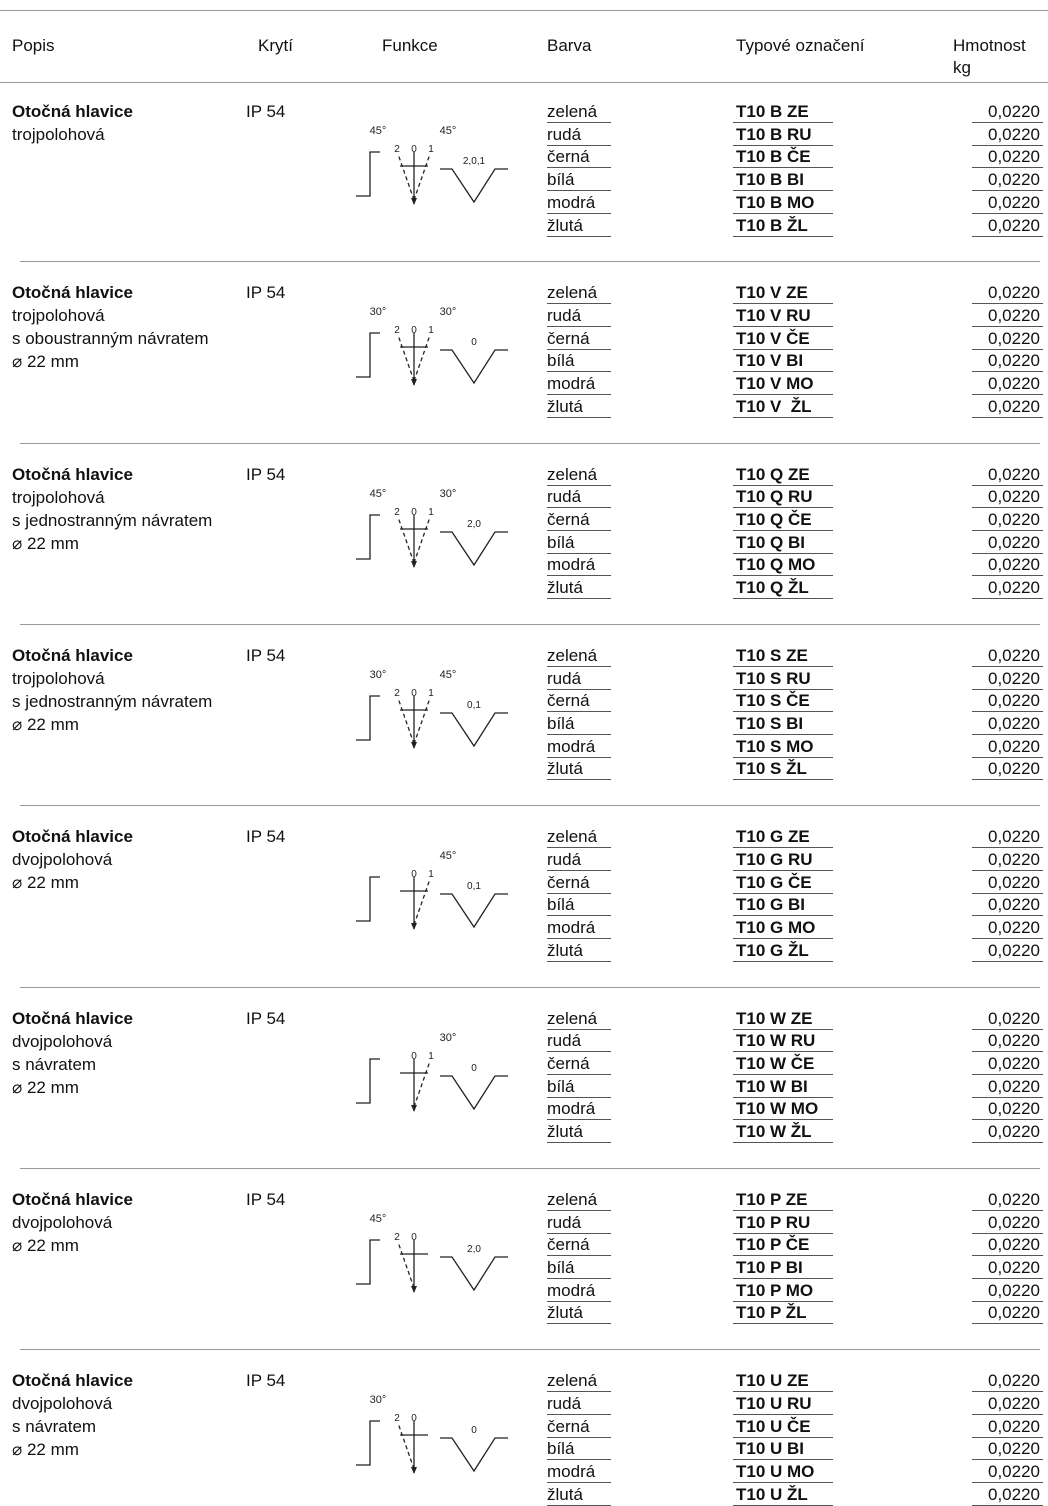 The image size is (1048, 1506). I want to click on type-code: T10 V RU, so click(773, 315).